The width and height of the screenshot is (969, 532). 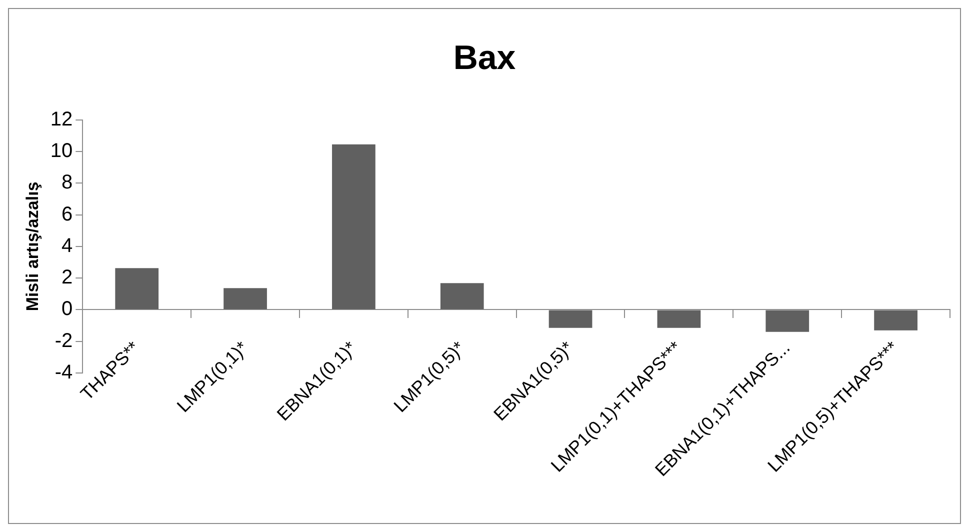 I want to click on y-tick-label: -4, so click(x=63, y=373).